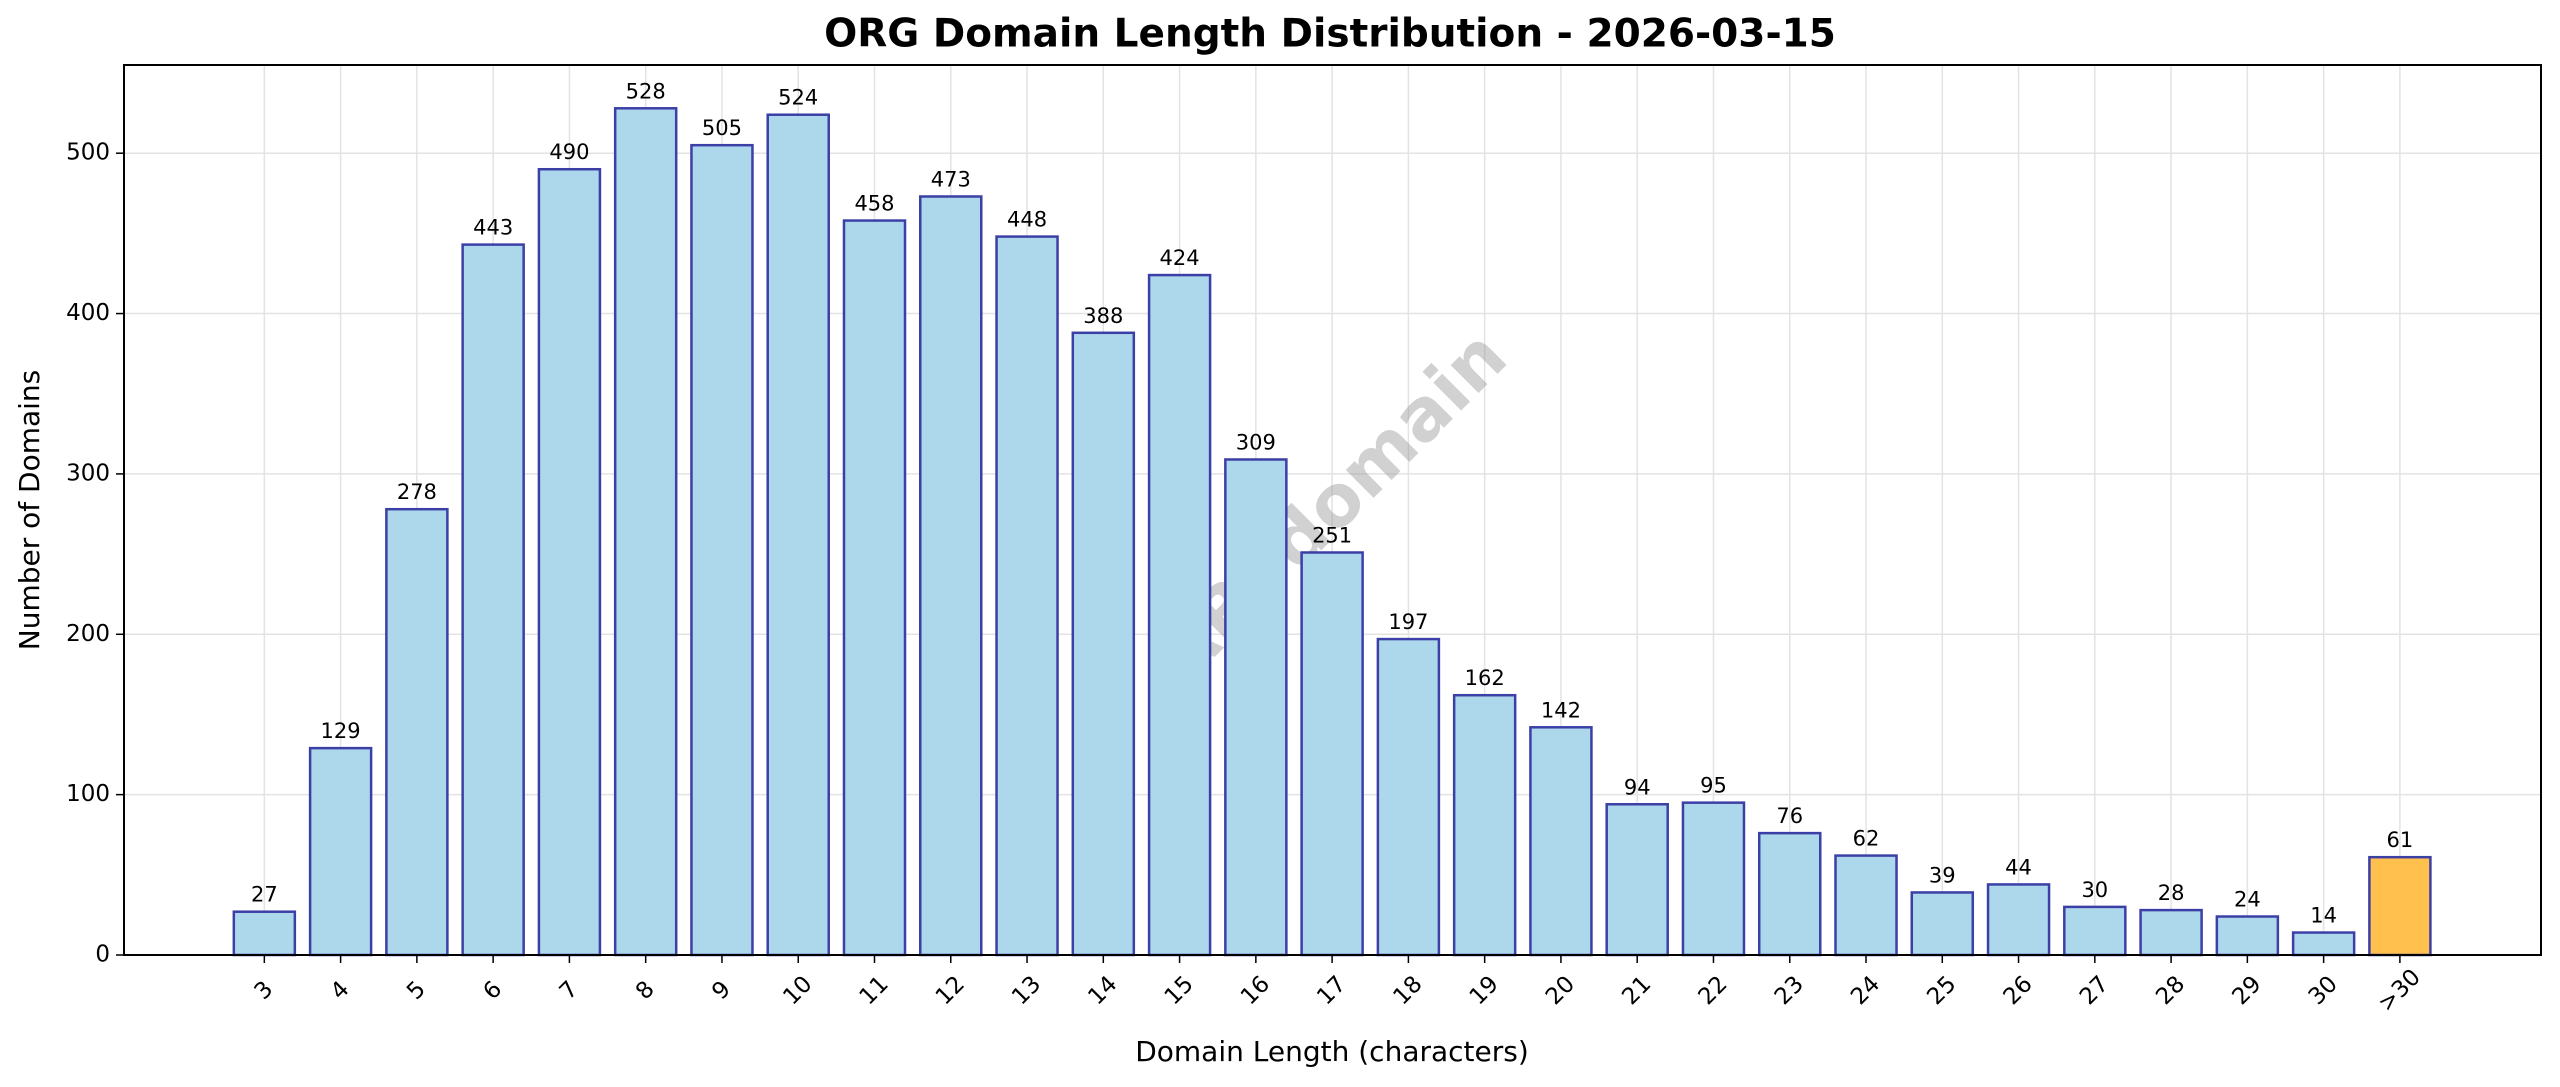 This screenshot has height=1087, width=2560. I want to click on value-label: 458, so click(874, 204).